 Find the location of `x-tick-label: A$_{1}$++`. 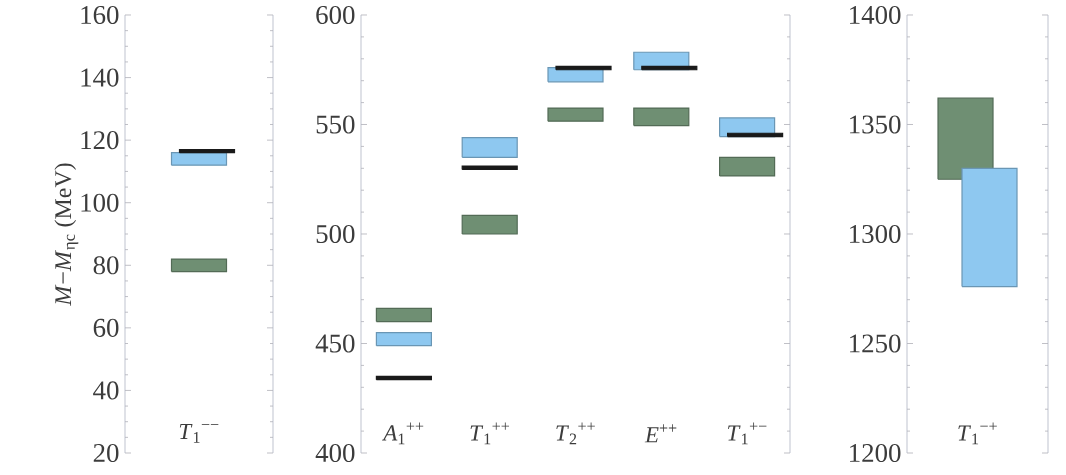

x-tick-label: A$_{1}$++ is located at coordinates (403, 433).